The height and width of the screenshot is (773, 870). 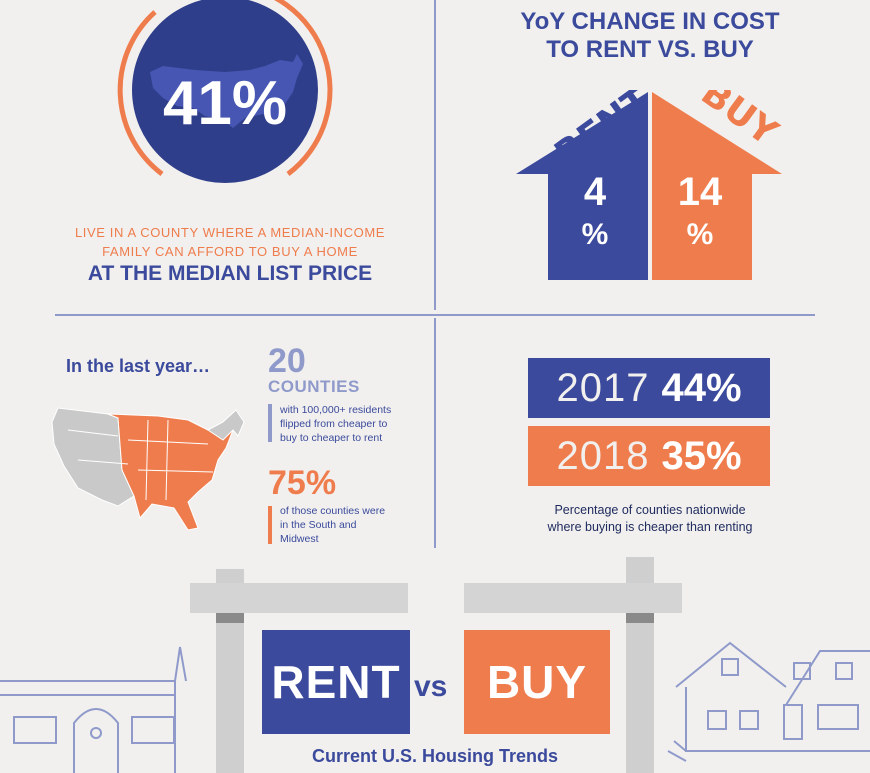 I want to click on vertical-divider-middle, so click(x=435, y=433).